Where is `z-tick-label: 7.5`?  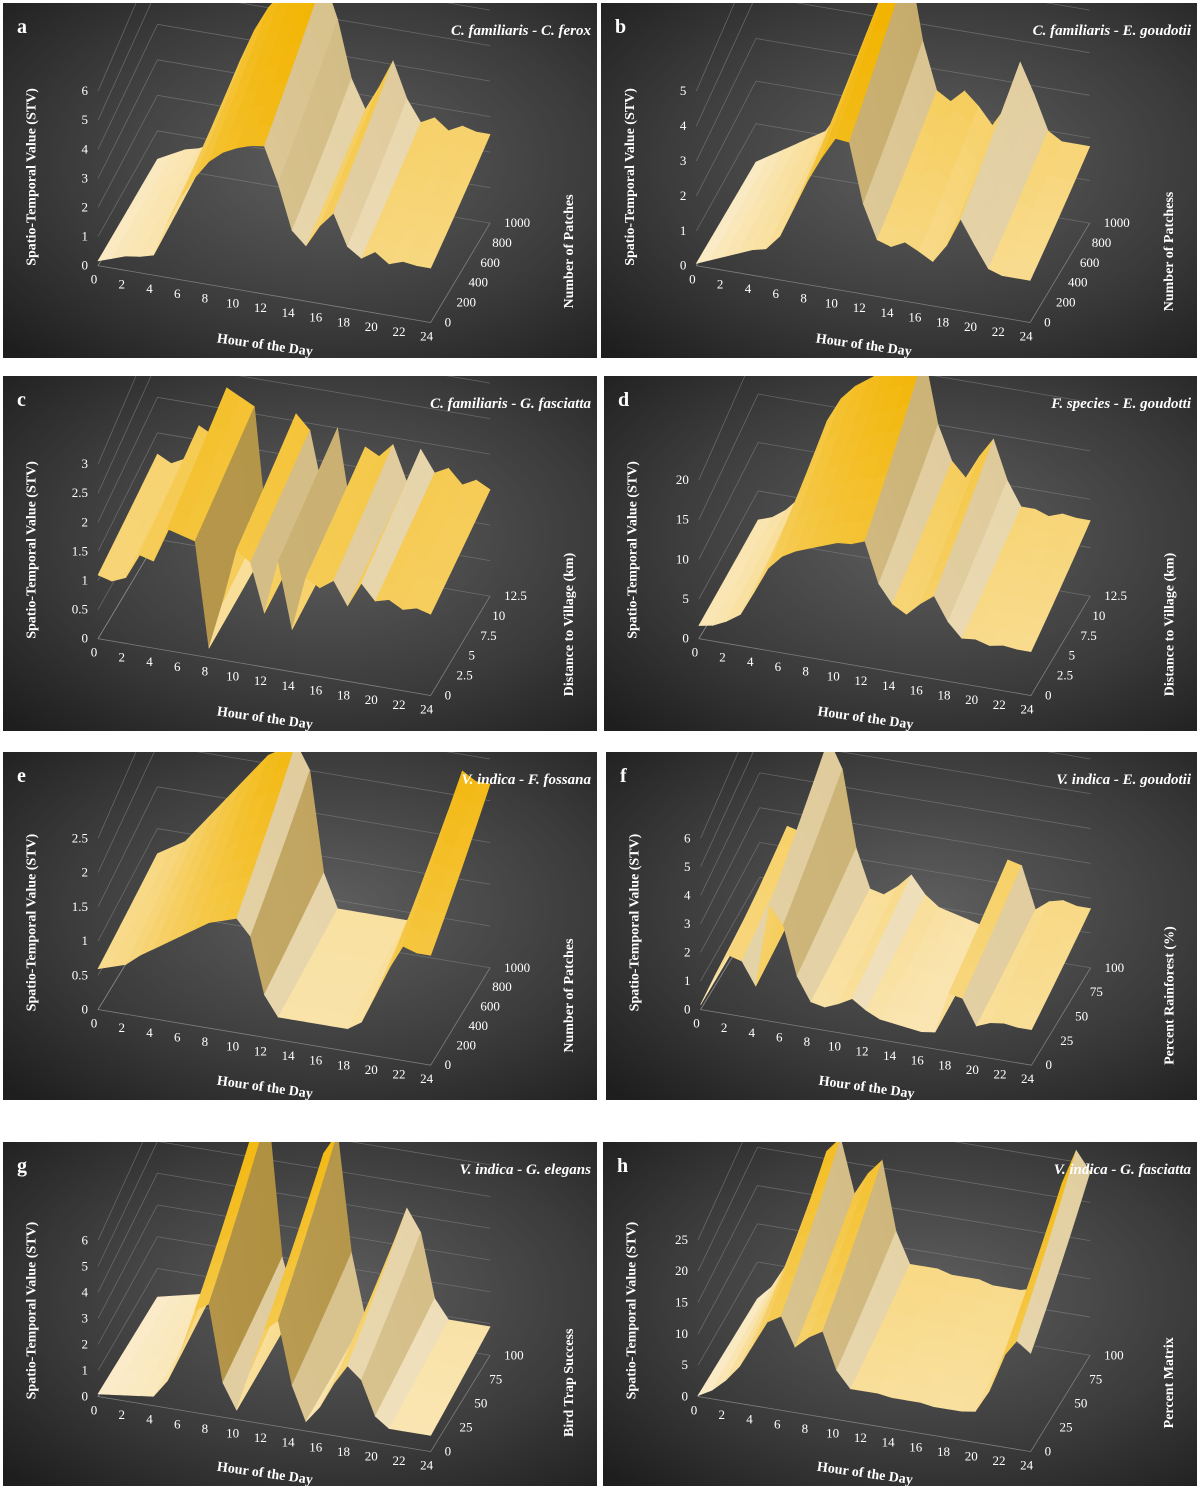
z-tick-label: 7.5 is located at coordinates (488, 635).